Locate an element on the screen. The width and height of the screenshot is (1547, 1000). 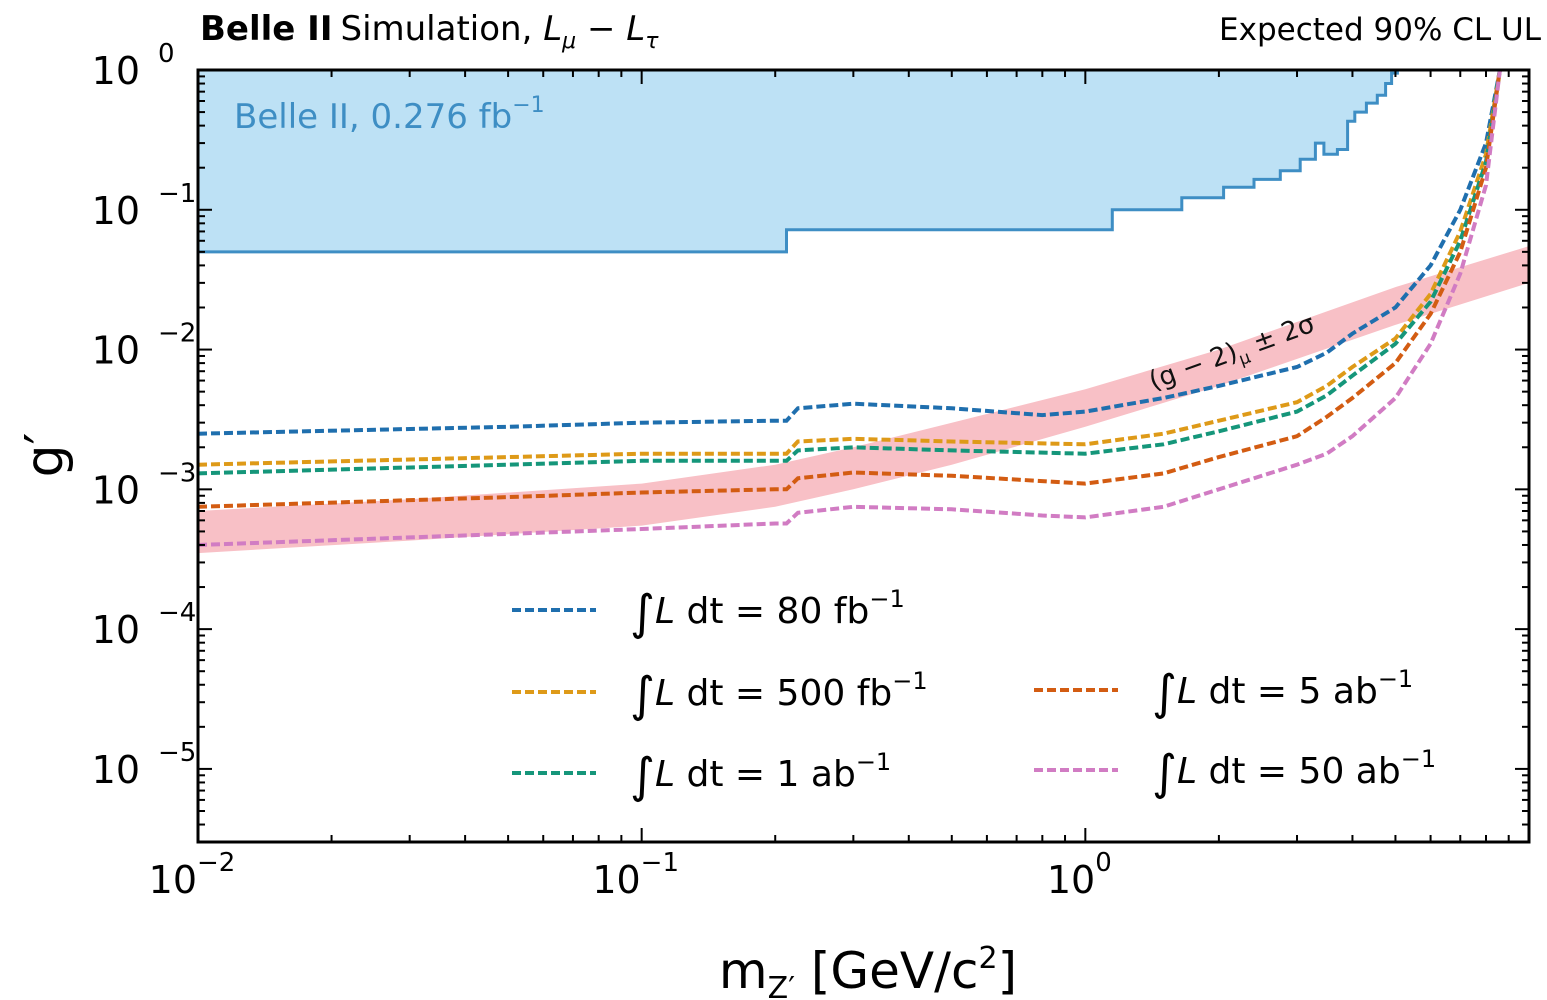
legend-item-4: ∫L dt = 50 ab−1 is located at coordinates (1235, 773).